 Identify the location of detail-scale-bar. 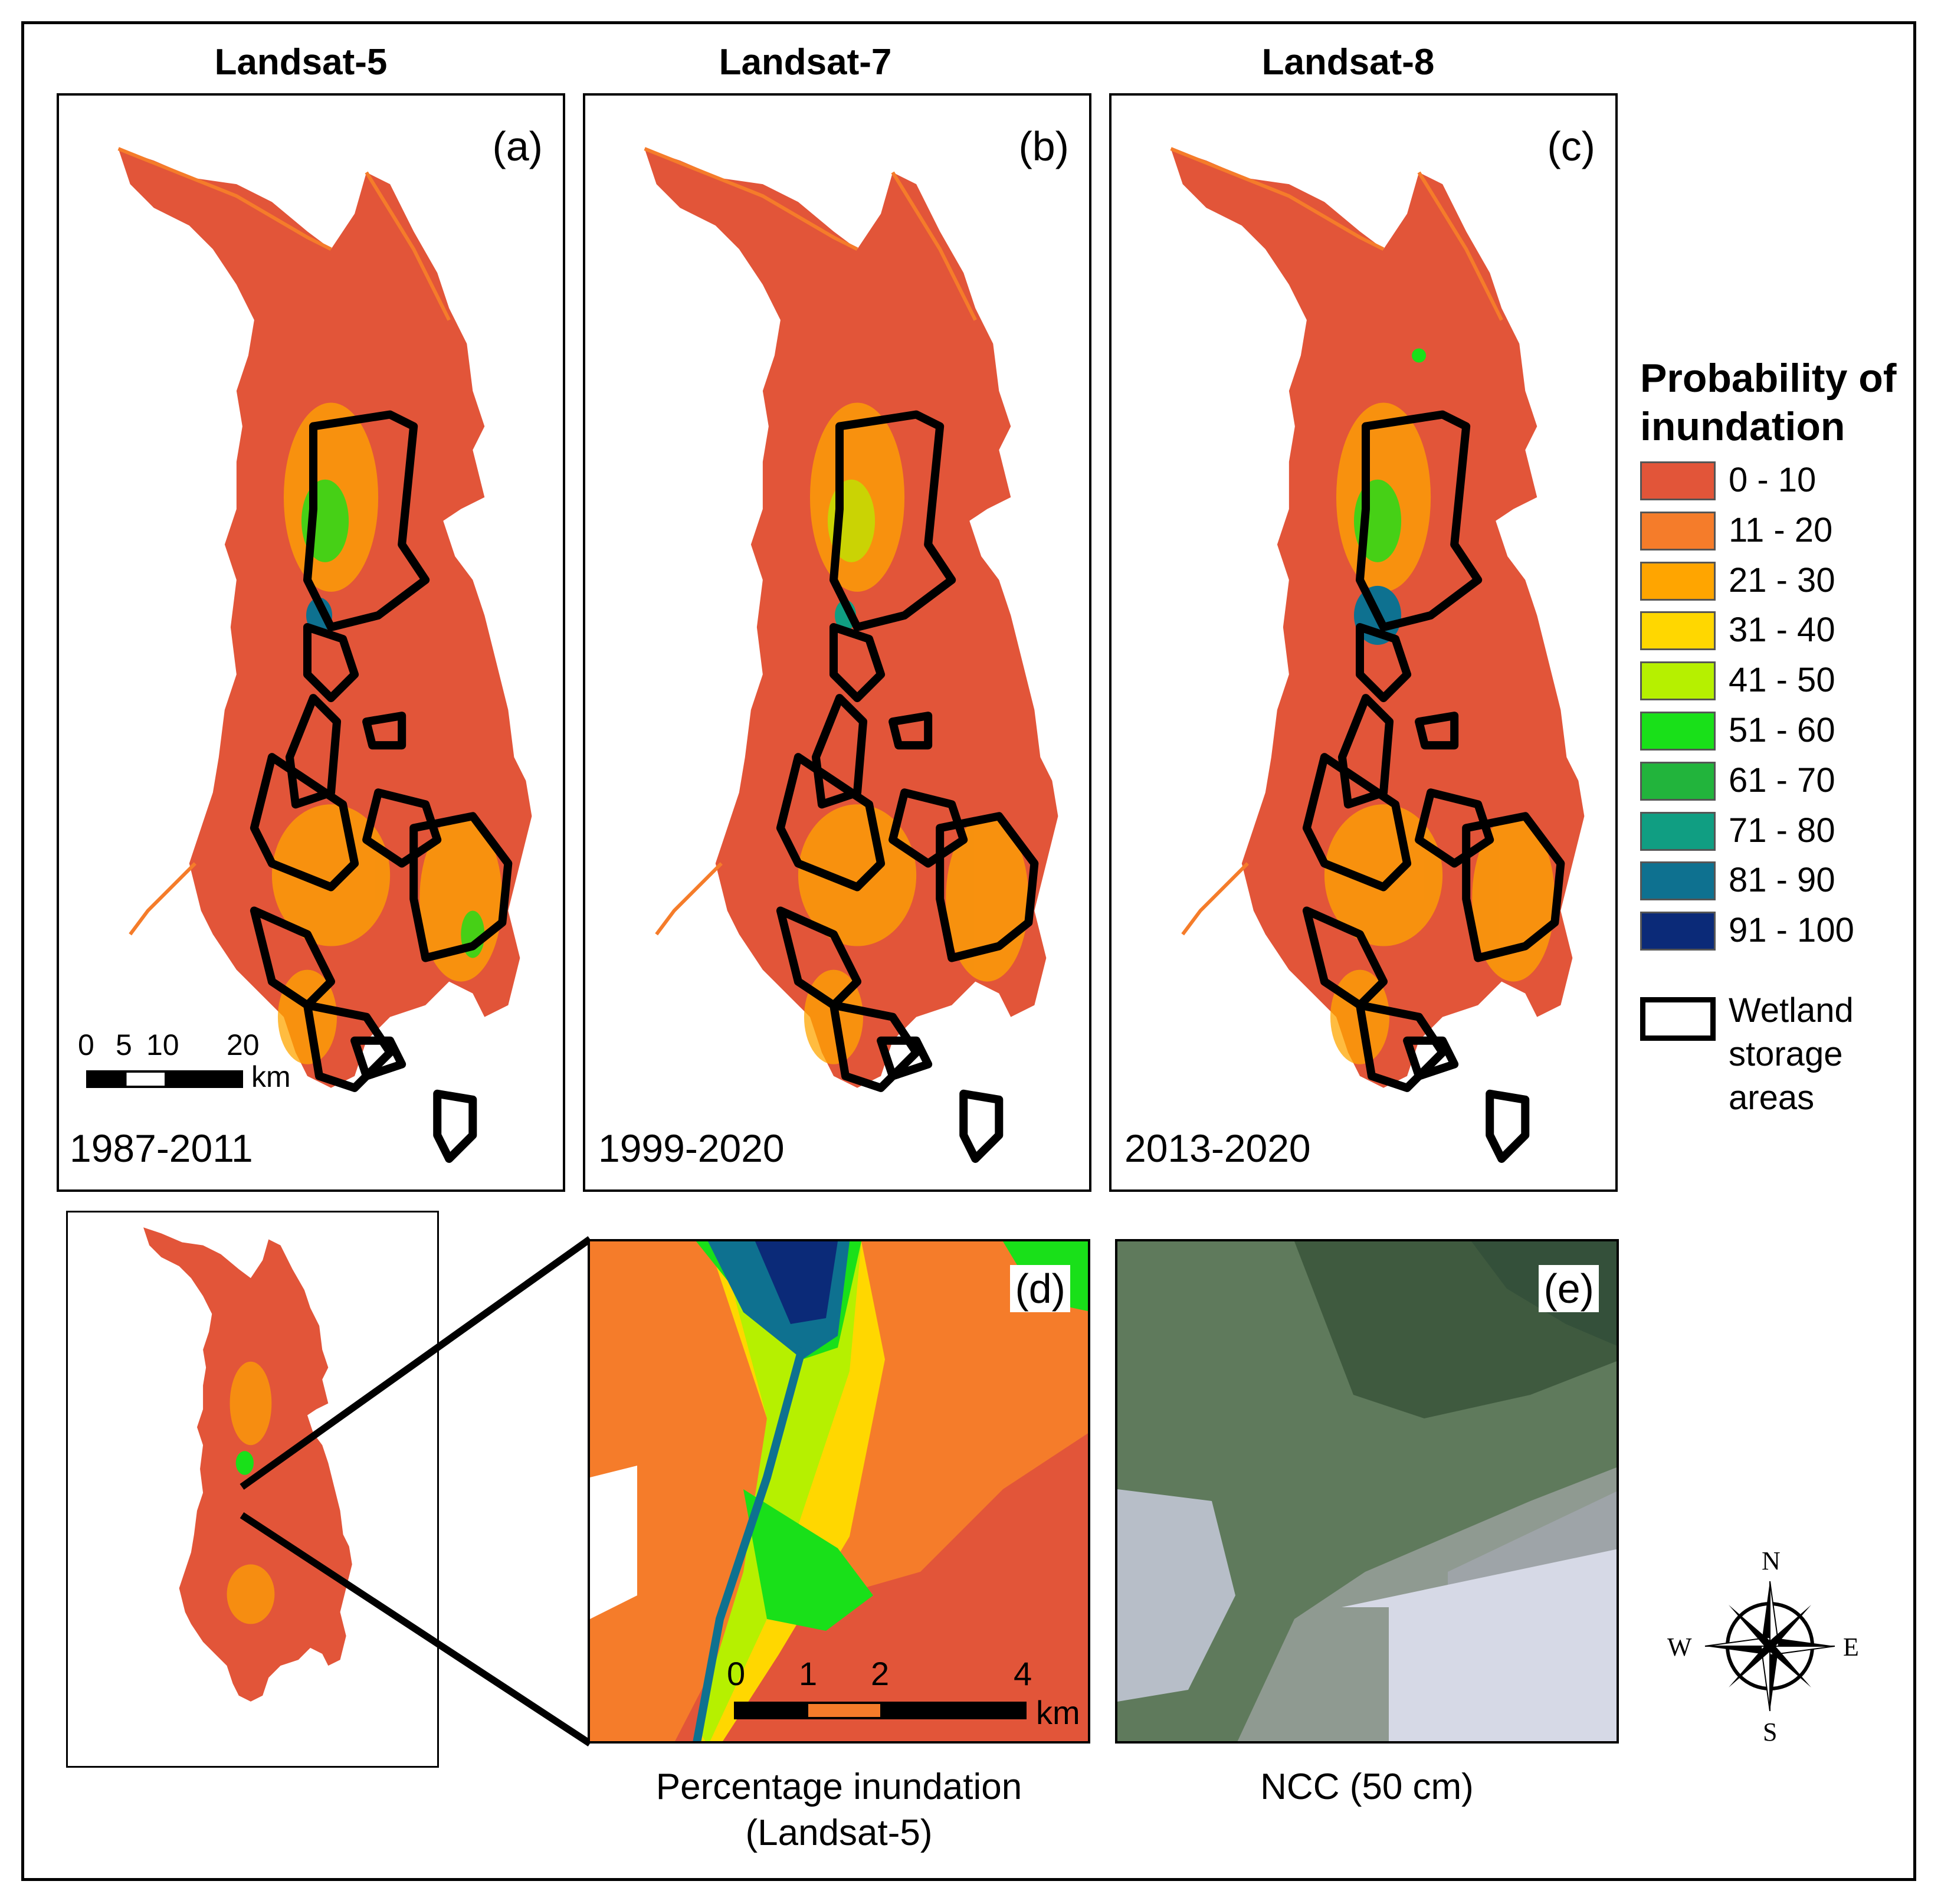
(881, 1710).